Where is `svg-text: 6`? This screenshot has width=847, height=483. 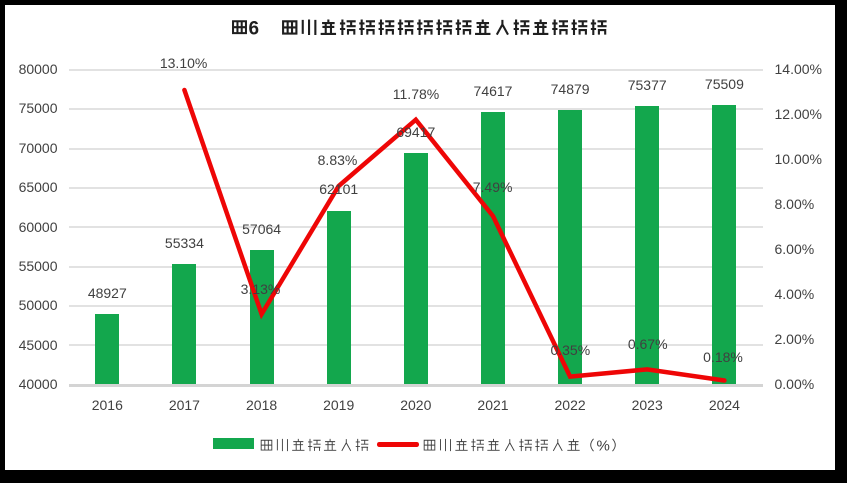
svg-text: 6 is located at coordinates (254, 29).